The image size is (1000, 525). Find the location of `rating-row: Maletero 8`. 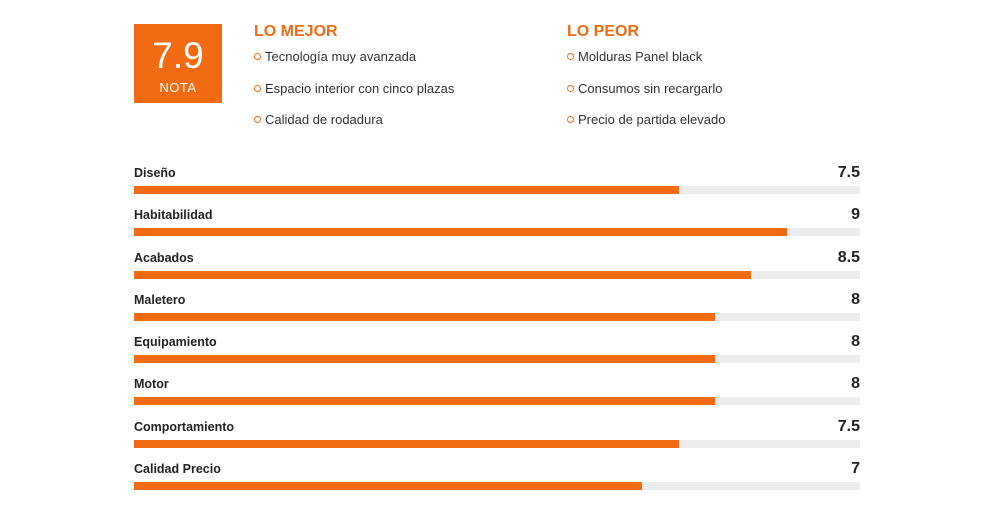

rating-row: Maletero 8 is located at coordinates (497, 310).